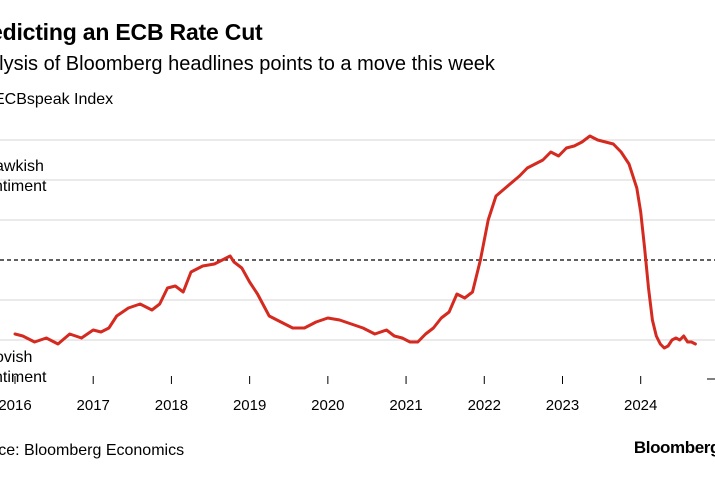 This screenshot has height=477, width=715. Describe the element at coordinates (57, 99) in the screenshot. I see `legend-label: ECBspeak Index` at that location.